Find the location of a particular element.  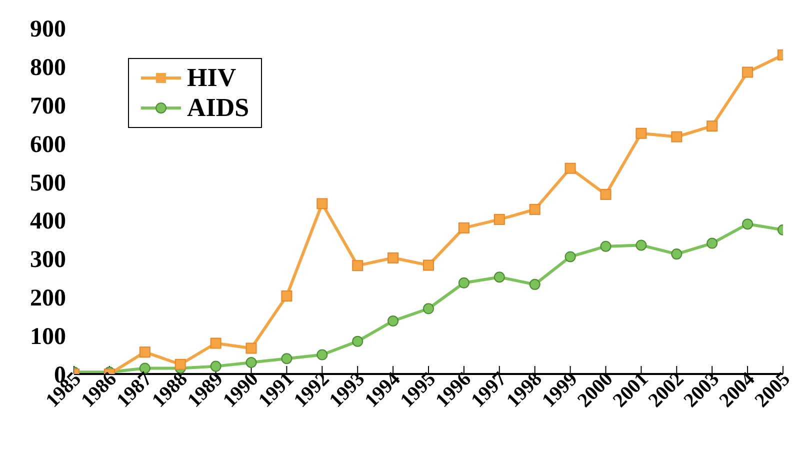

y-tick-label: 600 is located at coordinates (48, 145).